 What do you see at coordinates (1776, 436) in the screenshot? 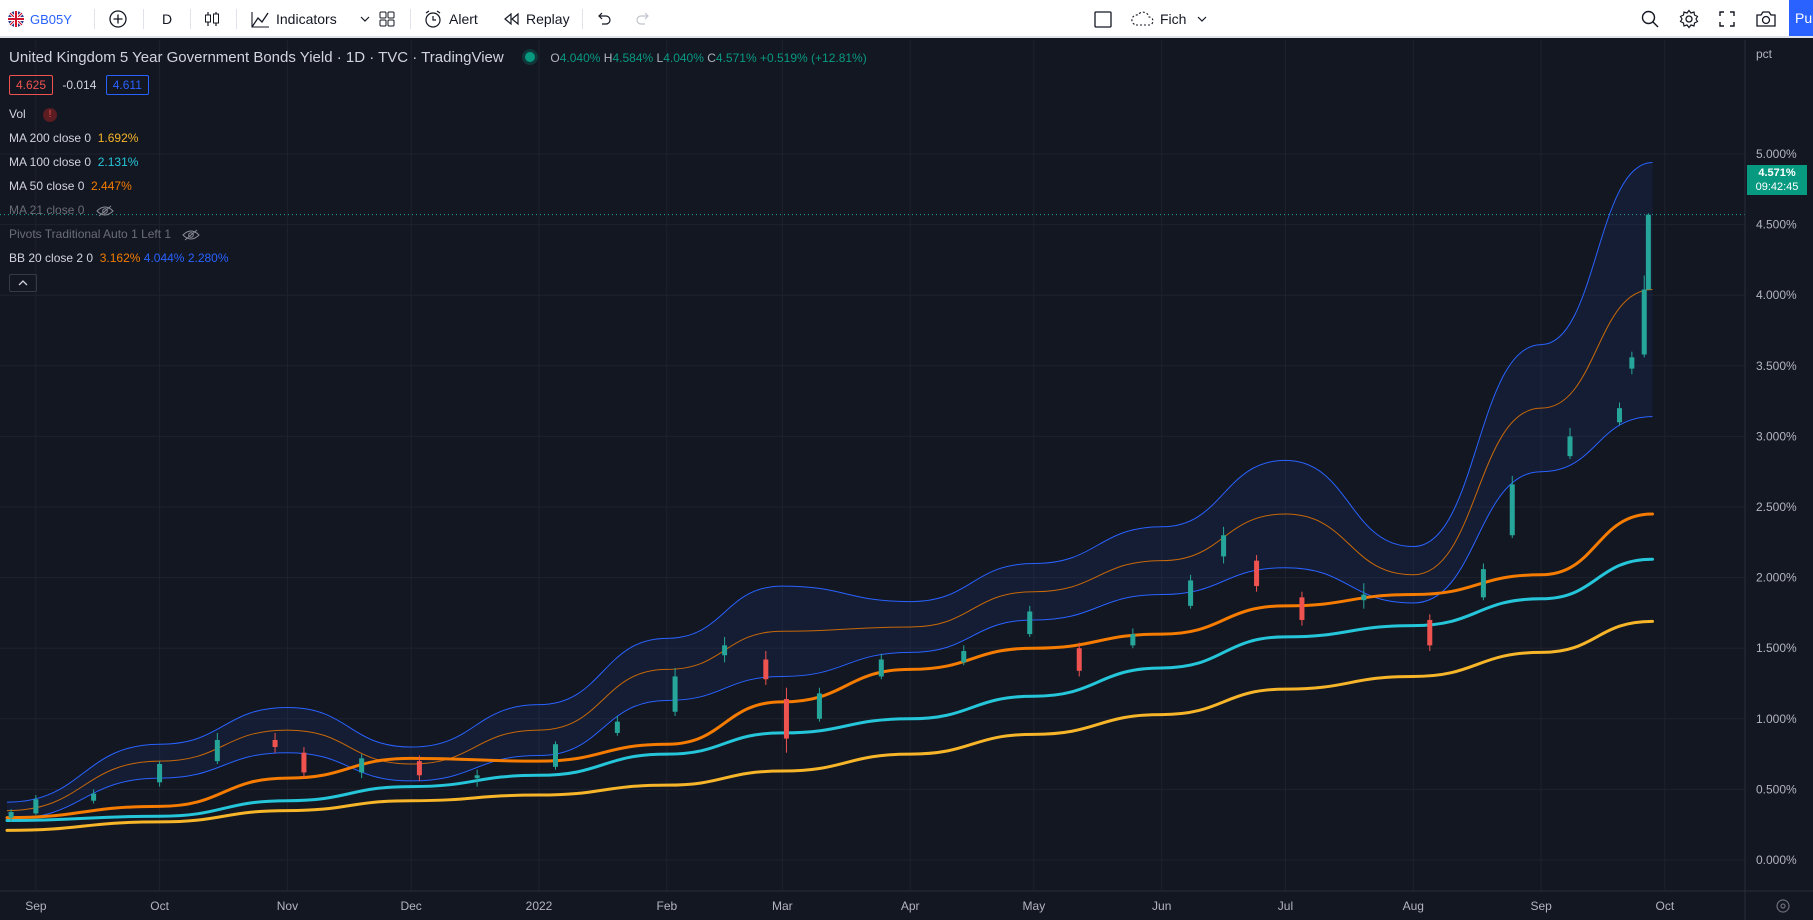
I see `price-tick-label: 3.000%` at bounding box center [1776, 436].